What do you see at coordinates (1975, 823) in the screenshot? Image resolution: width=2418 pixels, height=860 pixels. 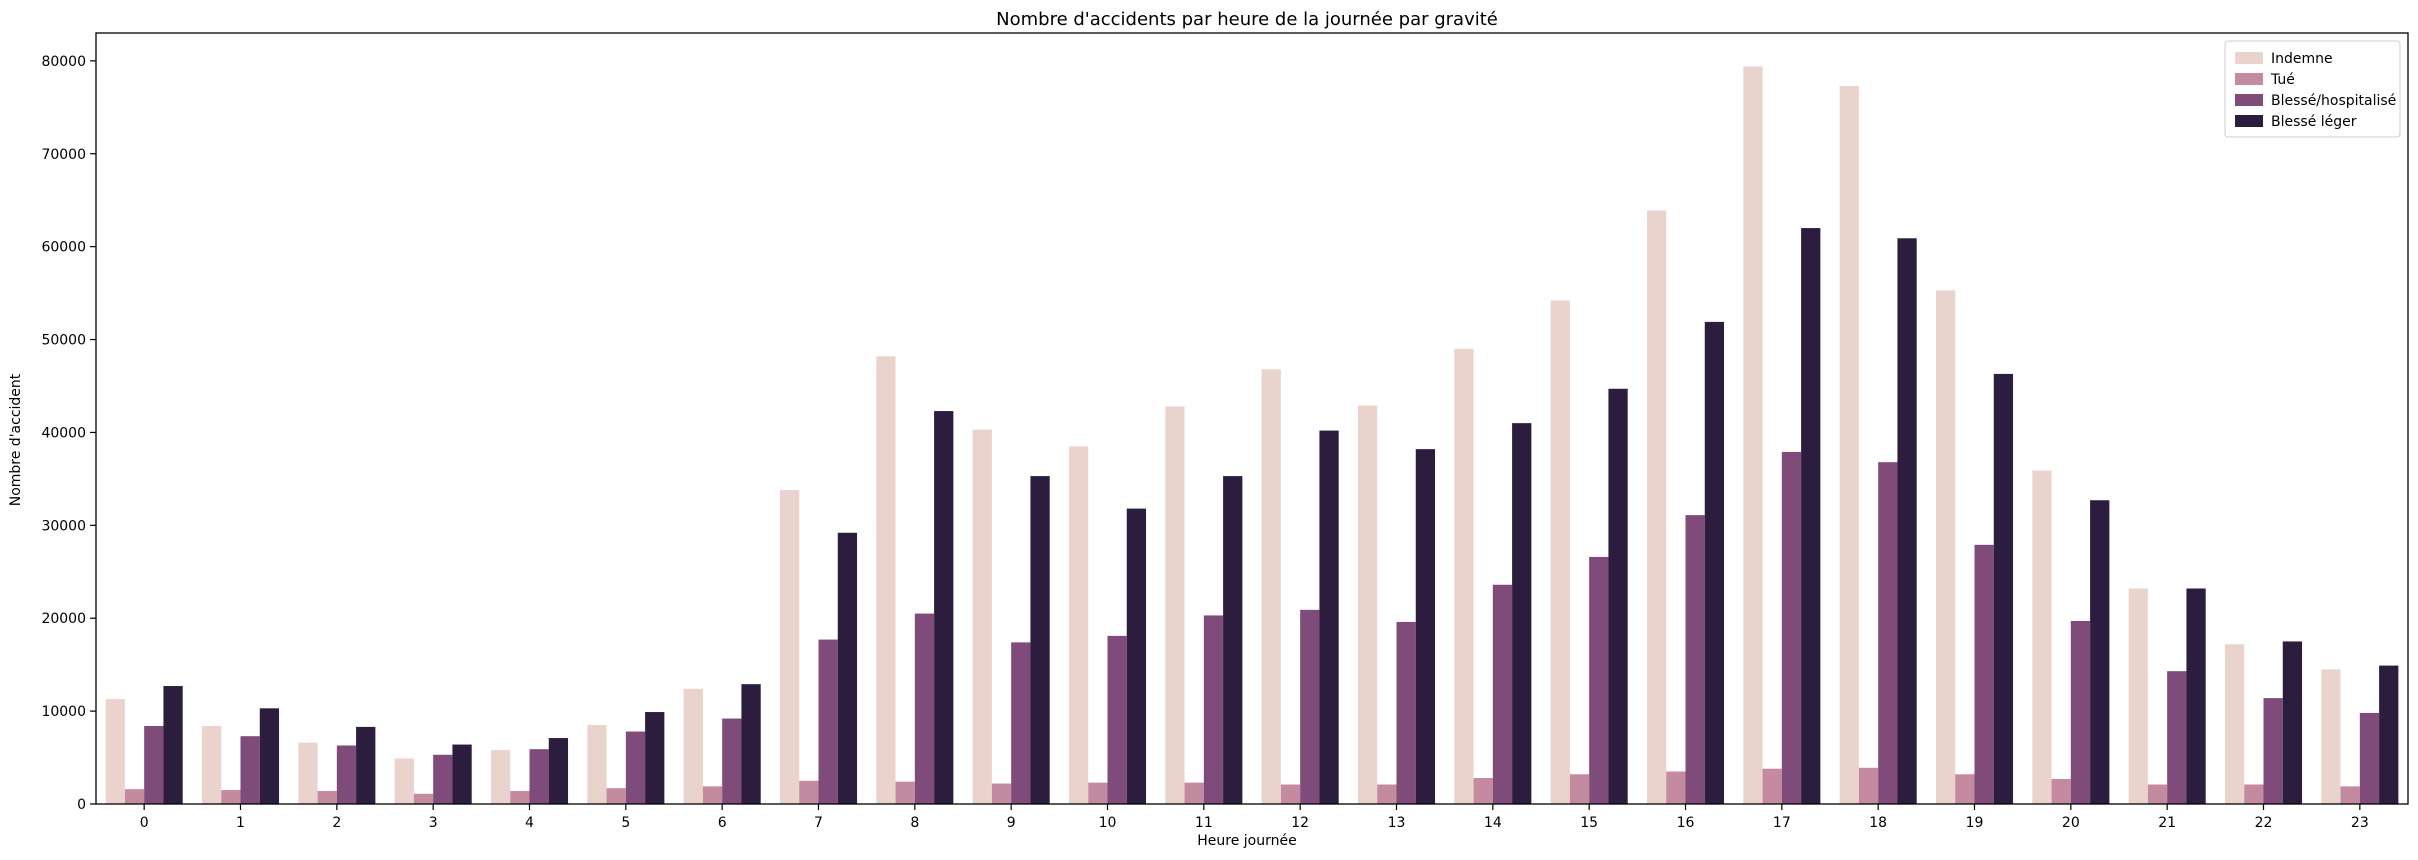 I see `x-tick-label: 19` at bounding box center [1975, 823].